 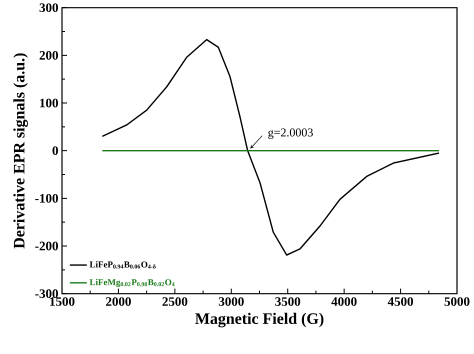 I want to click on x-tick-label: 3500, so click(x=287, y=301).